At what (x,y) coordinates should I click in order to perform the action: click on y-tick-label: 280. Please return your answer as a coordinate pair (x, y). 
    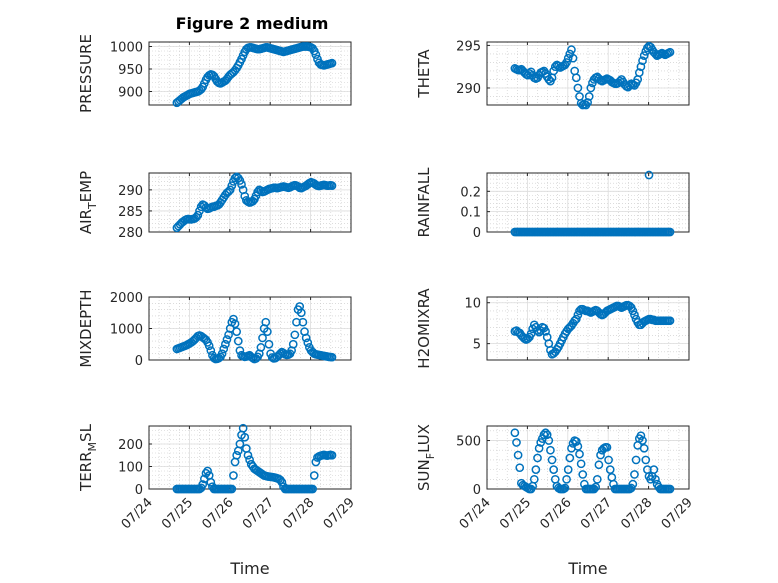
    Looking at the image, I should click on (130, 233).